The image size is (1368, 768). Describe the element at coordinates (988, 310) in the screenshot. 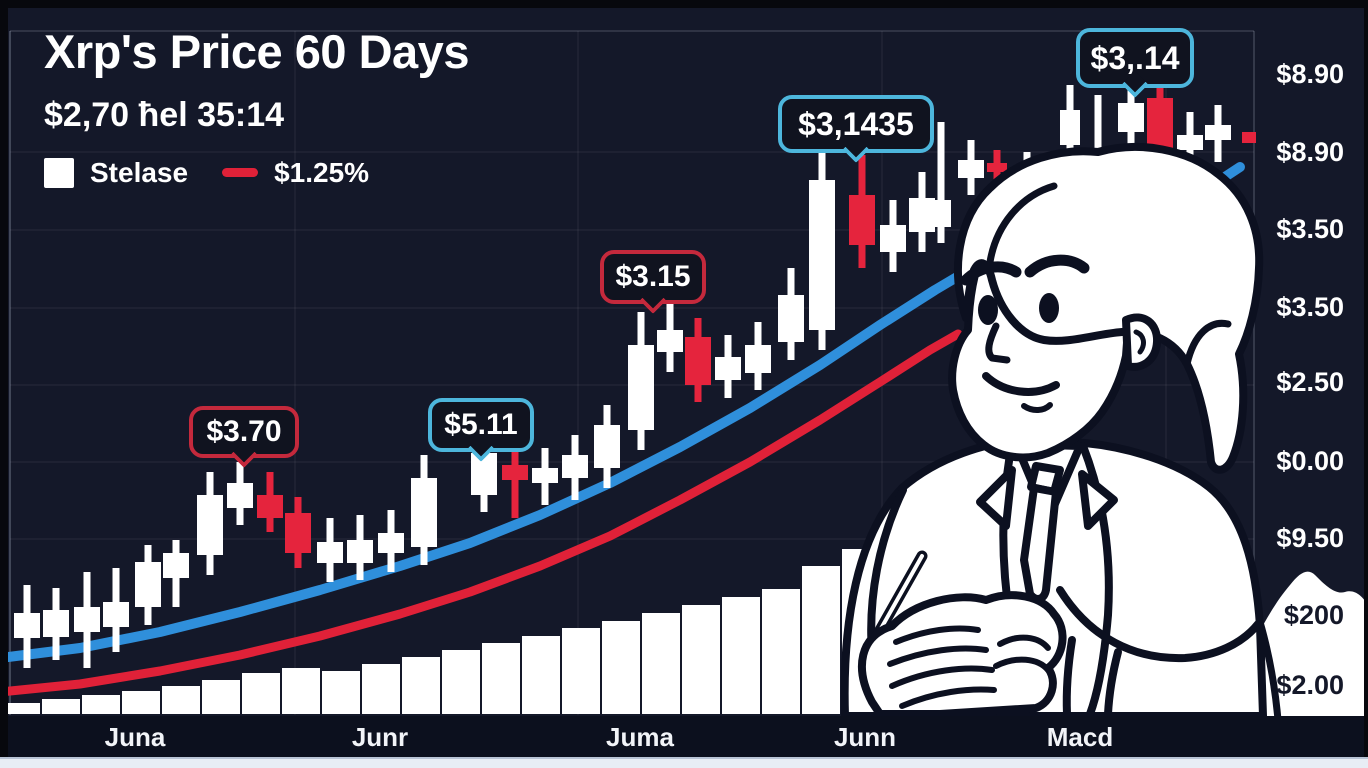

I see `man-eye-left` at that location.